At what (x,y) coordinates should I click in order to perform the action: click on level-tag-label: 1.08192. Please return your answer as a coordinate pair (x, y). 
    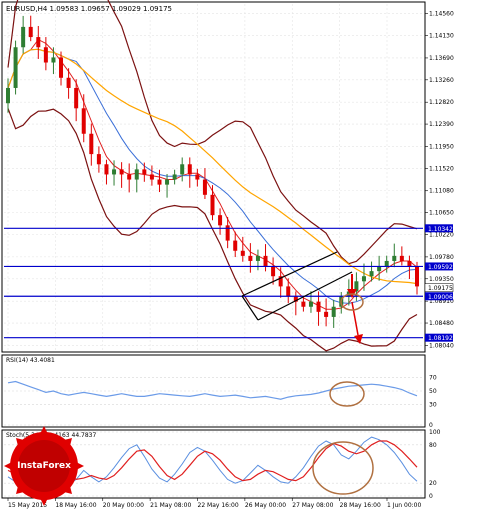
    Looking at the image, I should click on (440, 338).